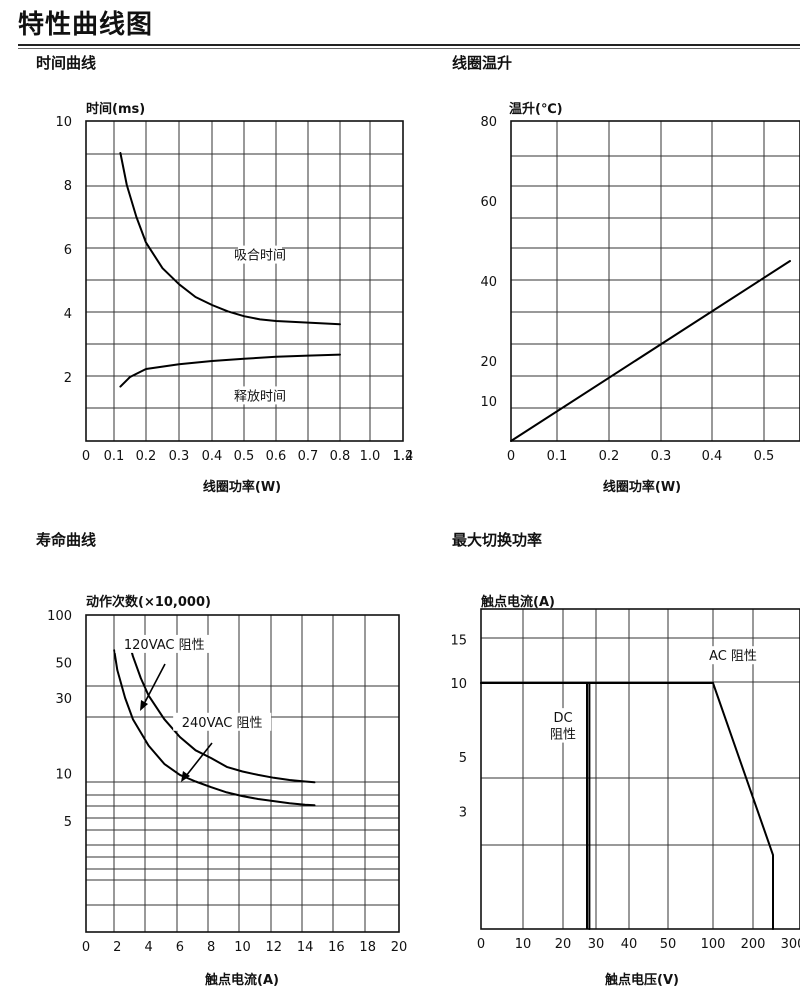 This screenshot has height=995, width=800. I want to click on switch-y-tick-label: 5, so click(463, 758).